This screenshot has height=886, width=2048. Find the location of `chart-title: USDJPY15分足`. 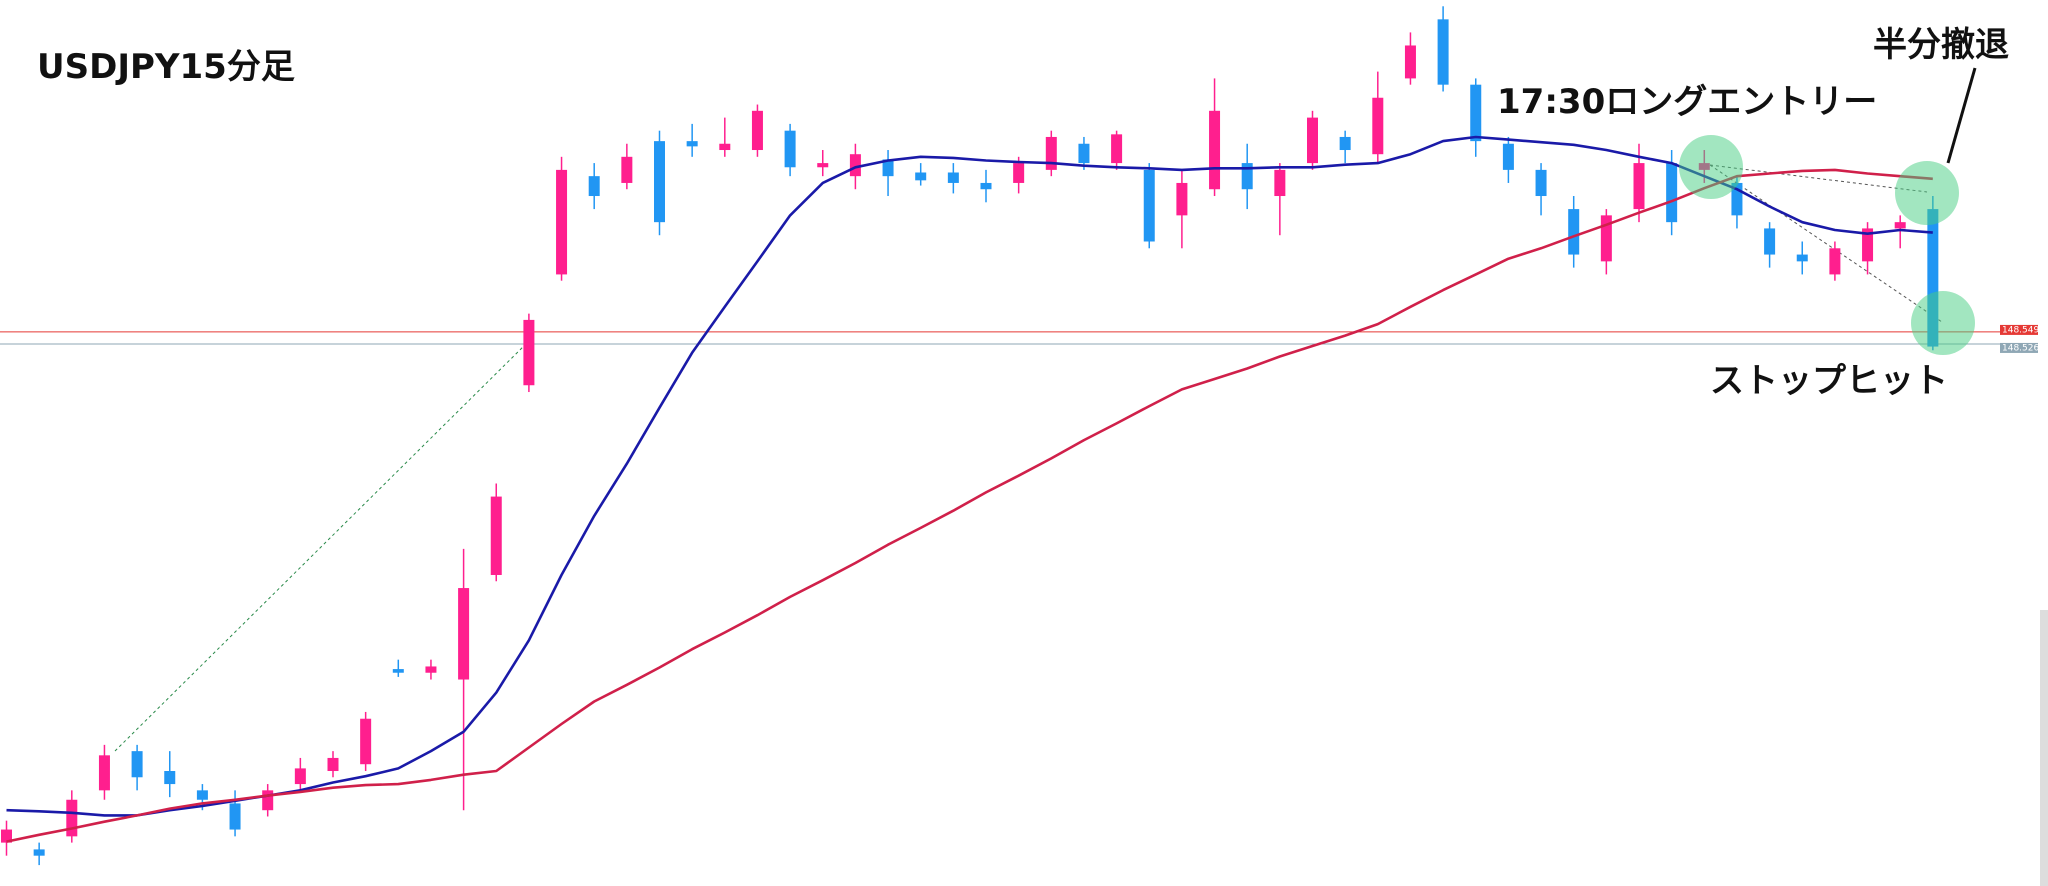

chart-title: USDJPY15分足 is located at coordinates (166, 67).